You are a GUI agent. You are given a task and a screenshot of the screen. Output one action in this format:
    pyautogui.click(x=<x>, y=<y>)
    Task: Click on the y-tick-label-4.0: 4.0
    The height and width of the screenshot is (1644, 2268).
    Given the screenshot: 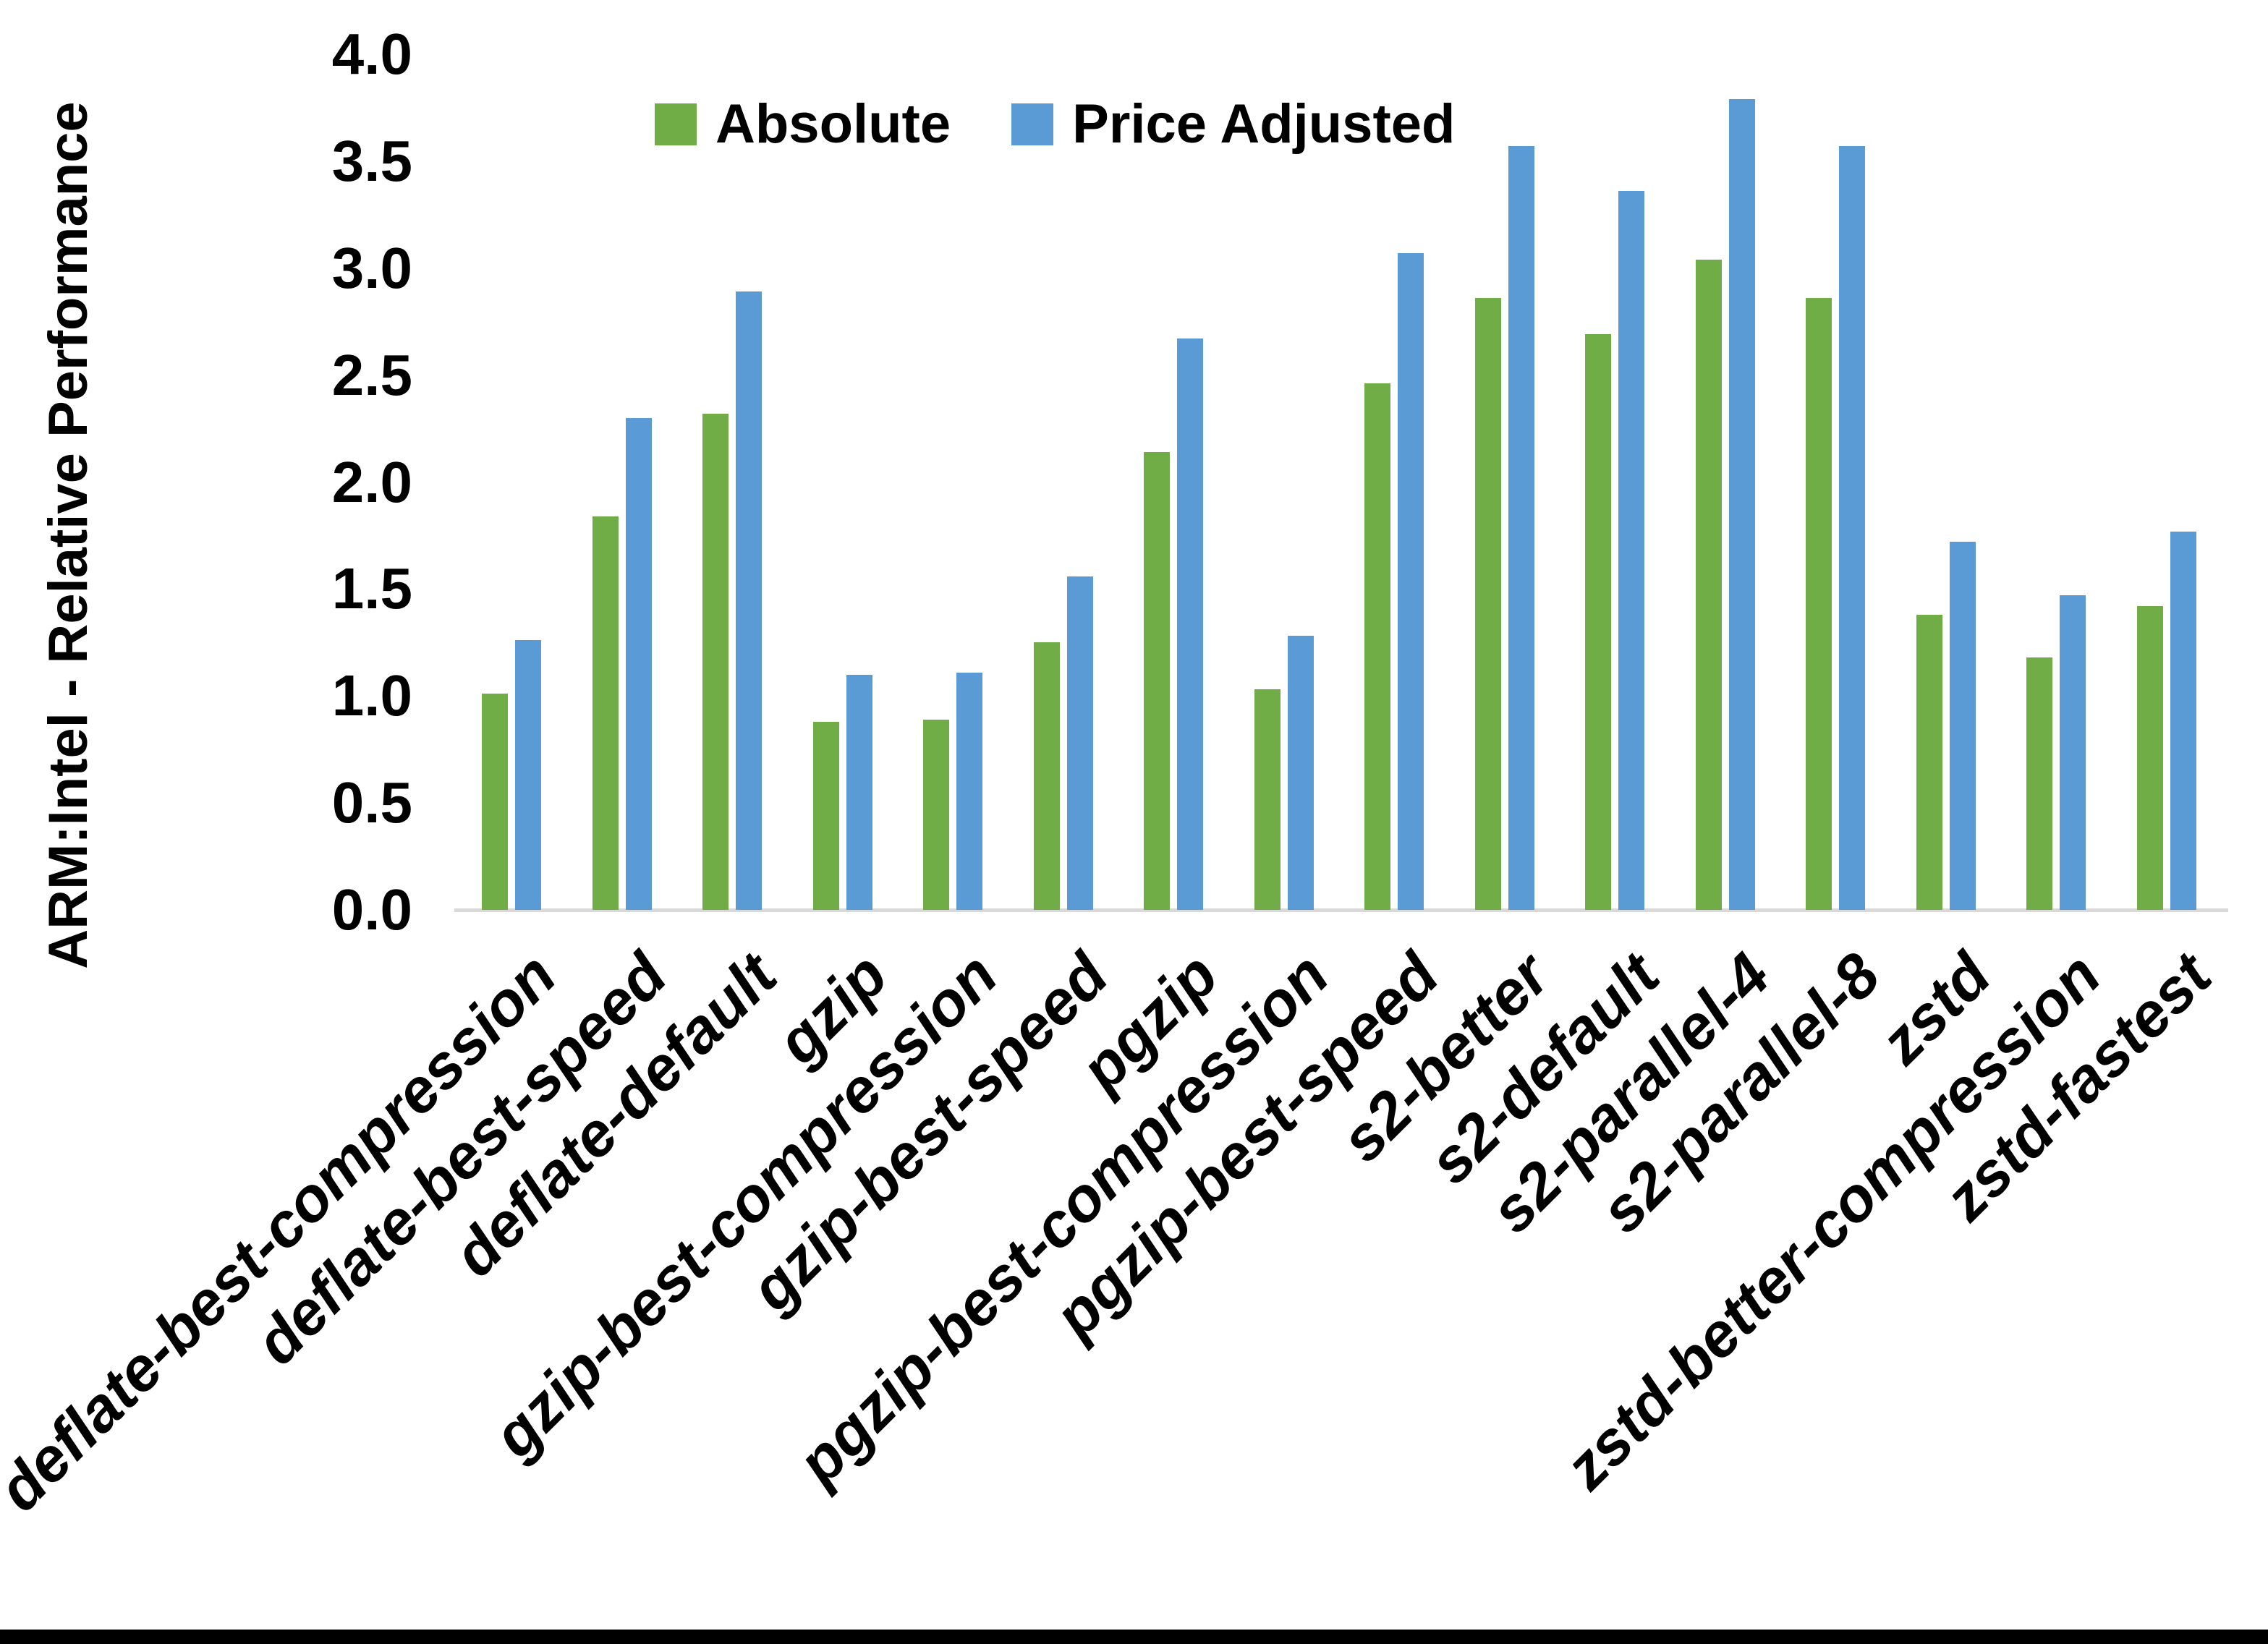 What is the action you would take?
    pyautogui.click(x=371, y=54)
    